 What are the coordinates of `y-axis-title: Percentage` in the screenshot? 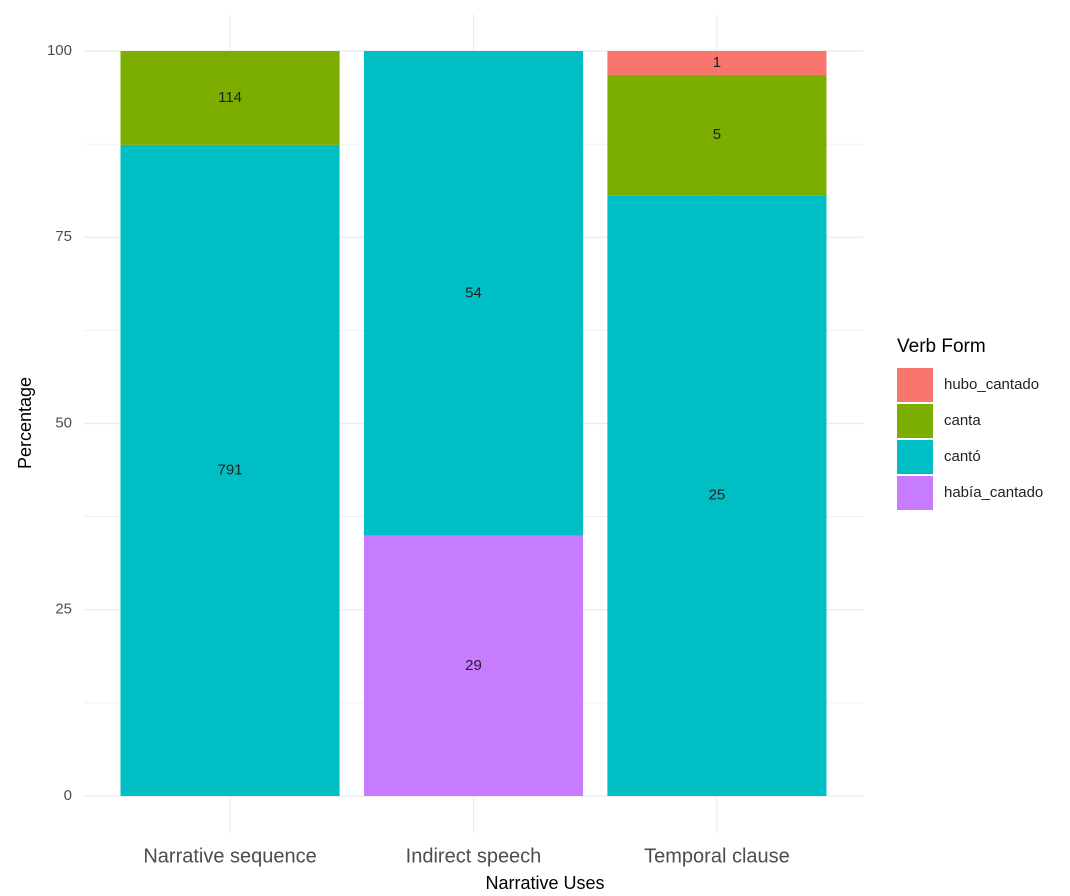 It's located at (25, 423).